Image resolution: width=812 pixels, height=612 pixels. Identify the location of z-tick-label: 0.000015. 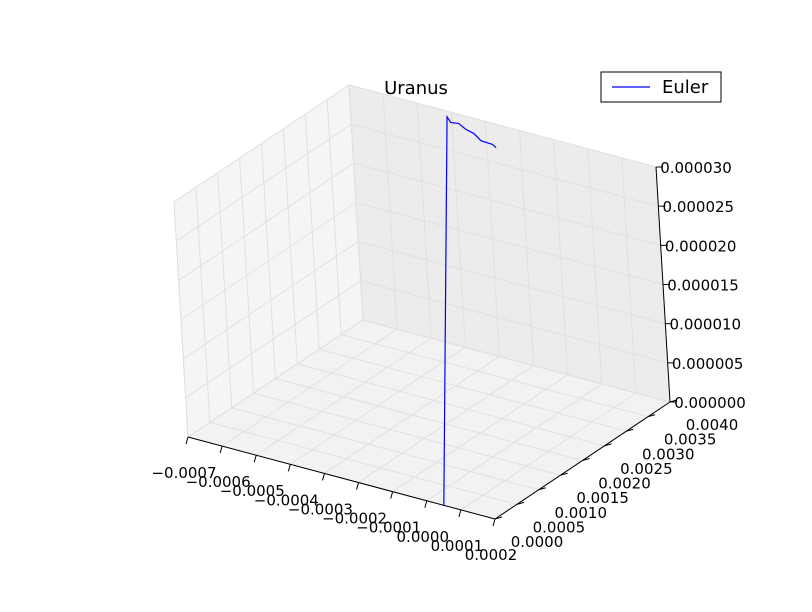
(703, 286).